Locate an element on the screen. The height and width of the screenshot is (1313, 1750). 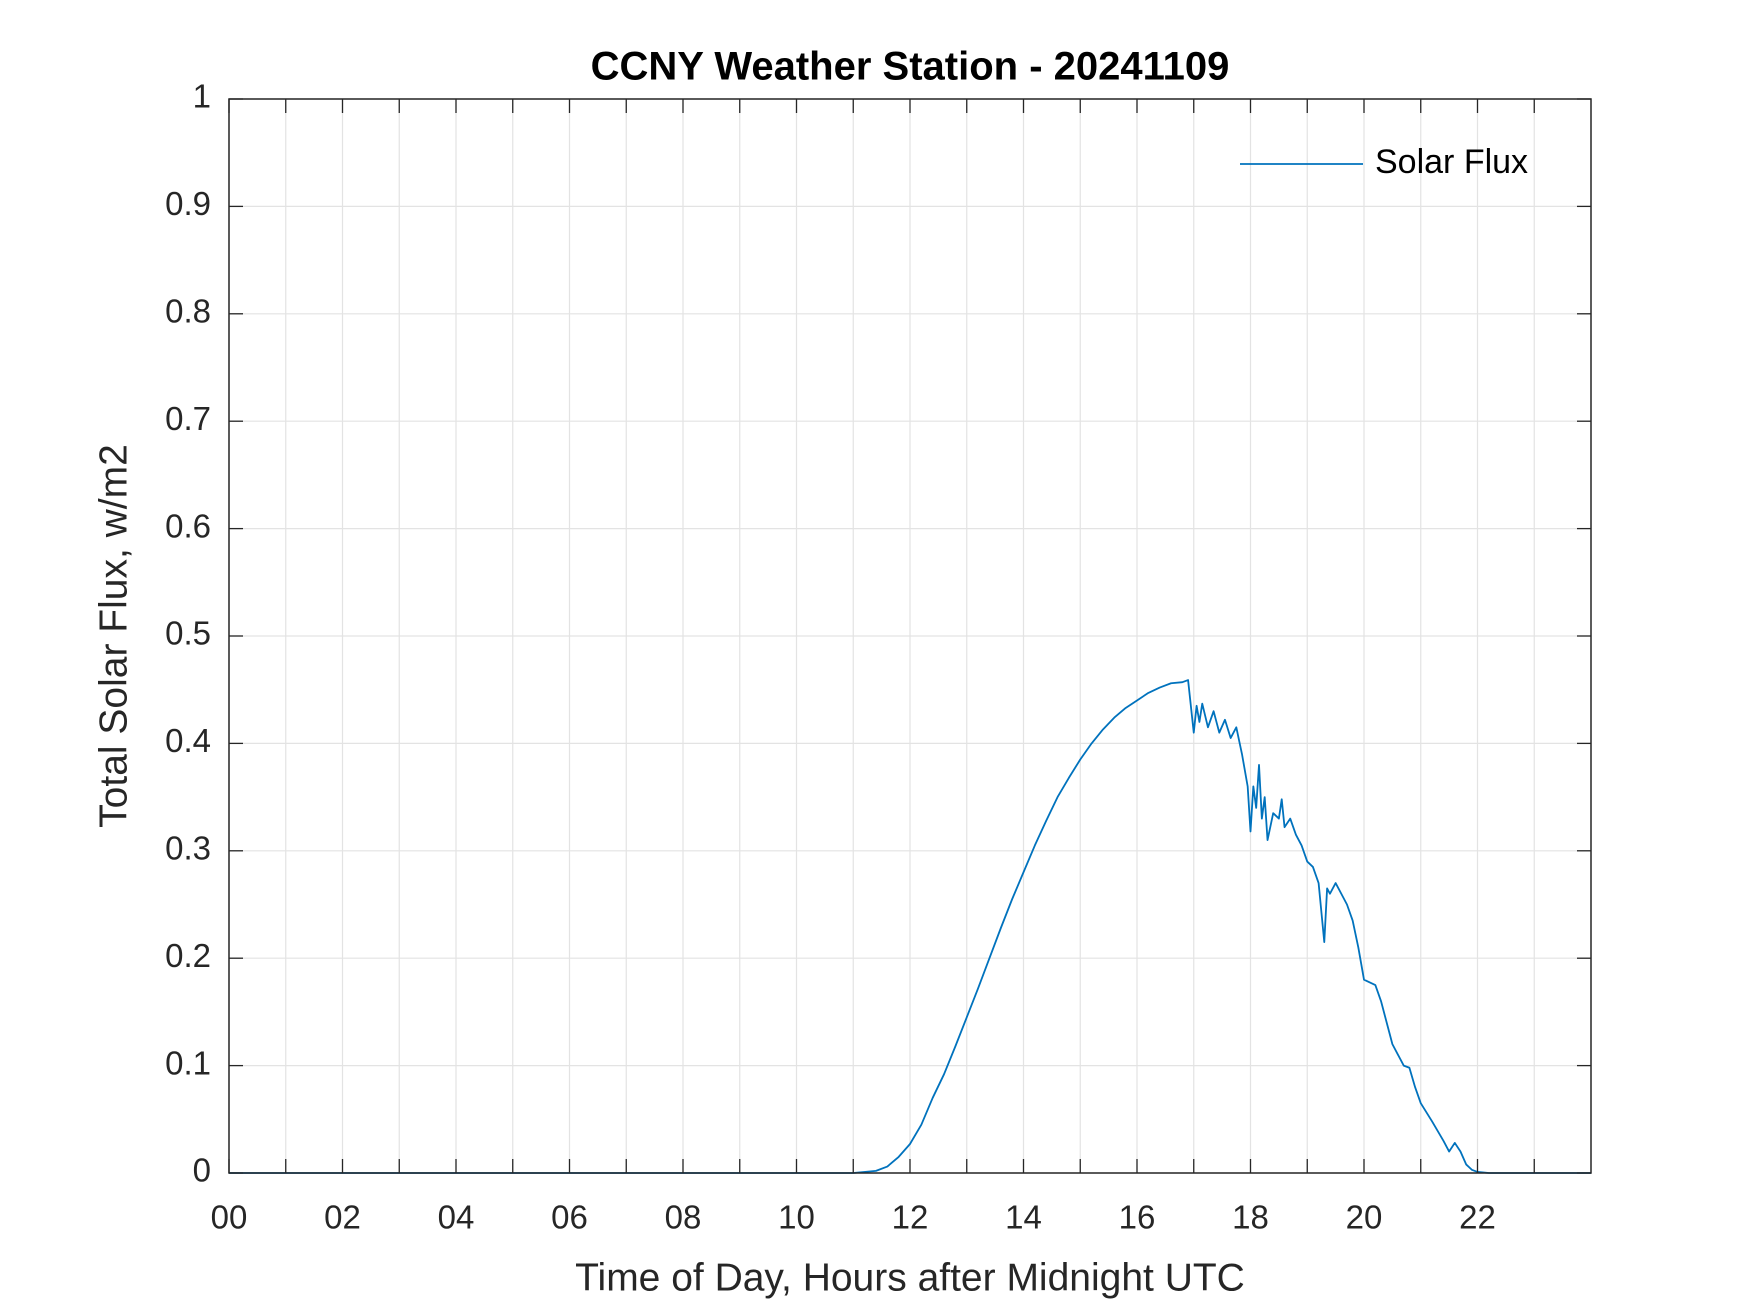
x-tick-label: 14 is located at coordinates (1023, 1217).